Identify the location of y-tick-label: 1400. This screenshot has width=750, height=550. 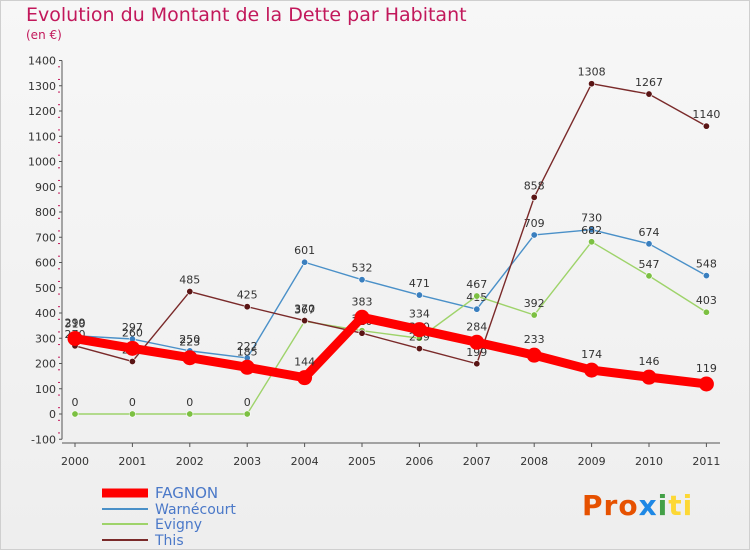
(42, 61).